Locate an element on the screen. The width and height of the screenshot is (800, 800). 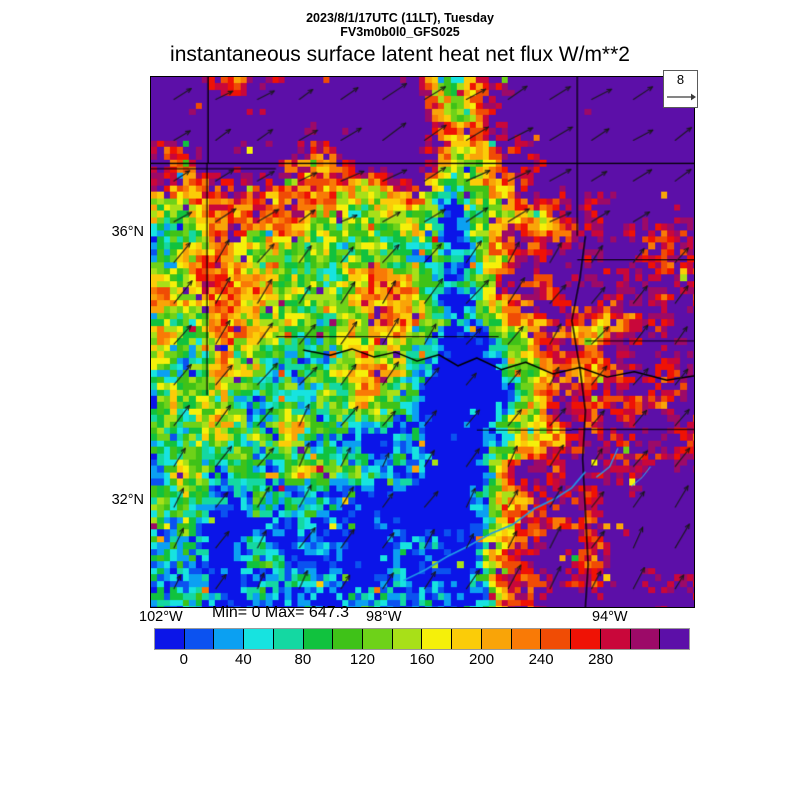
colorbar-tick-280: 280 is located at coordinates (601, 659).